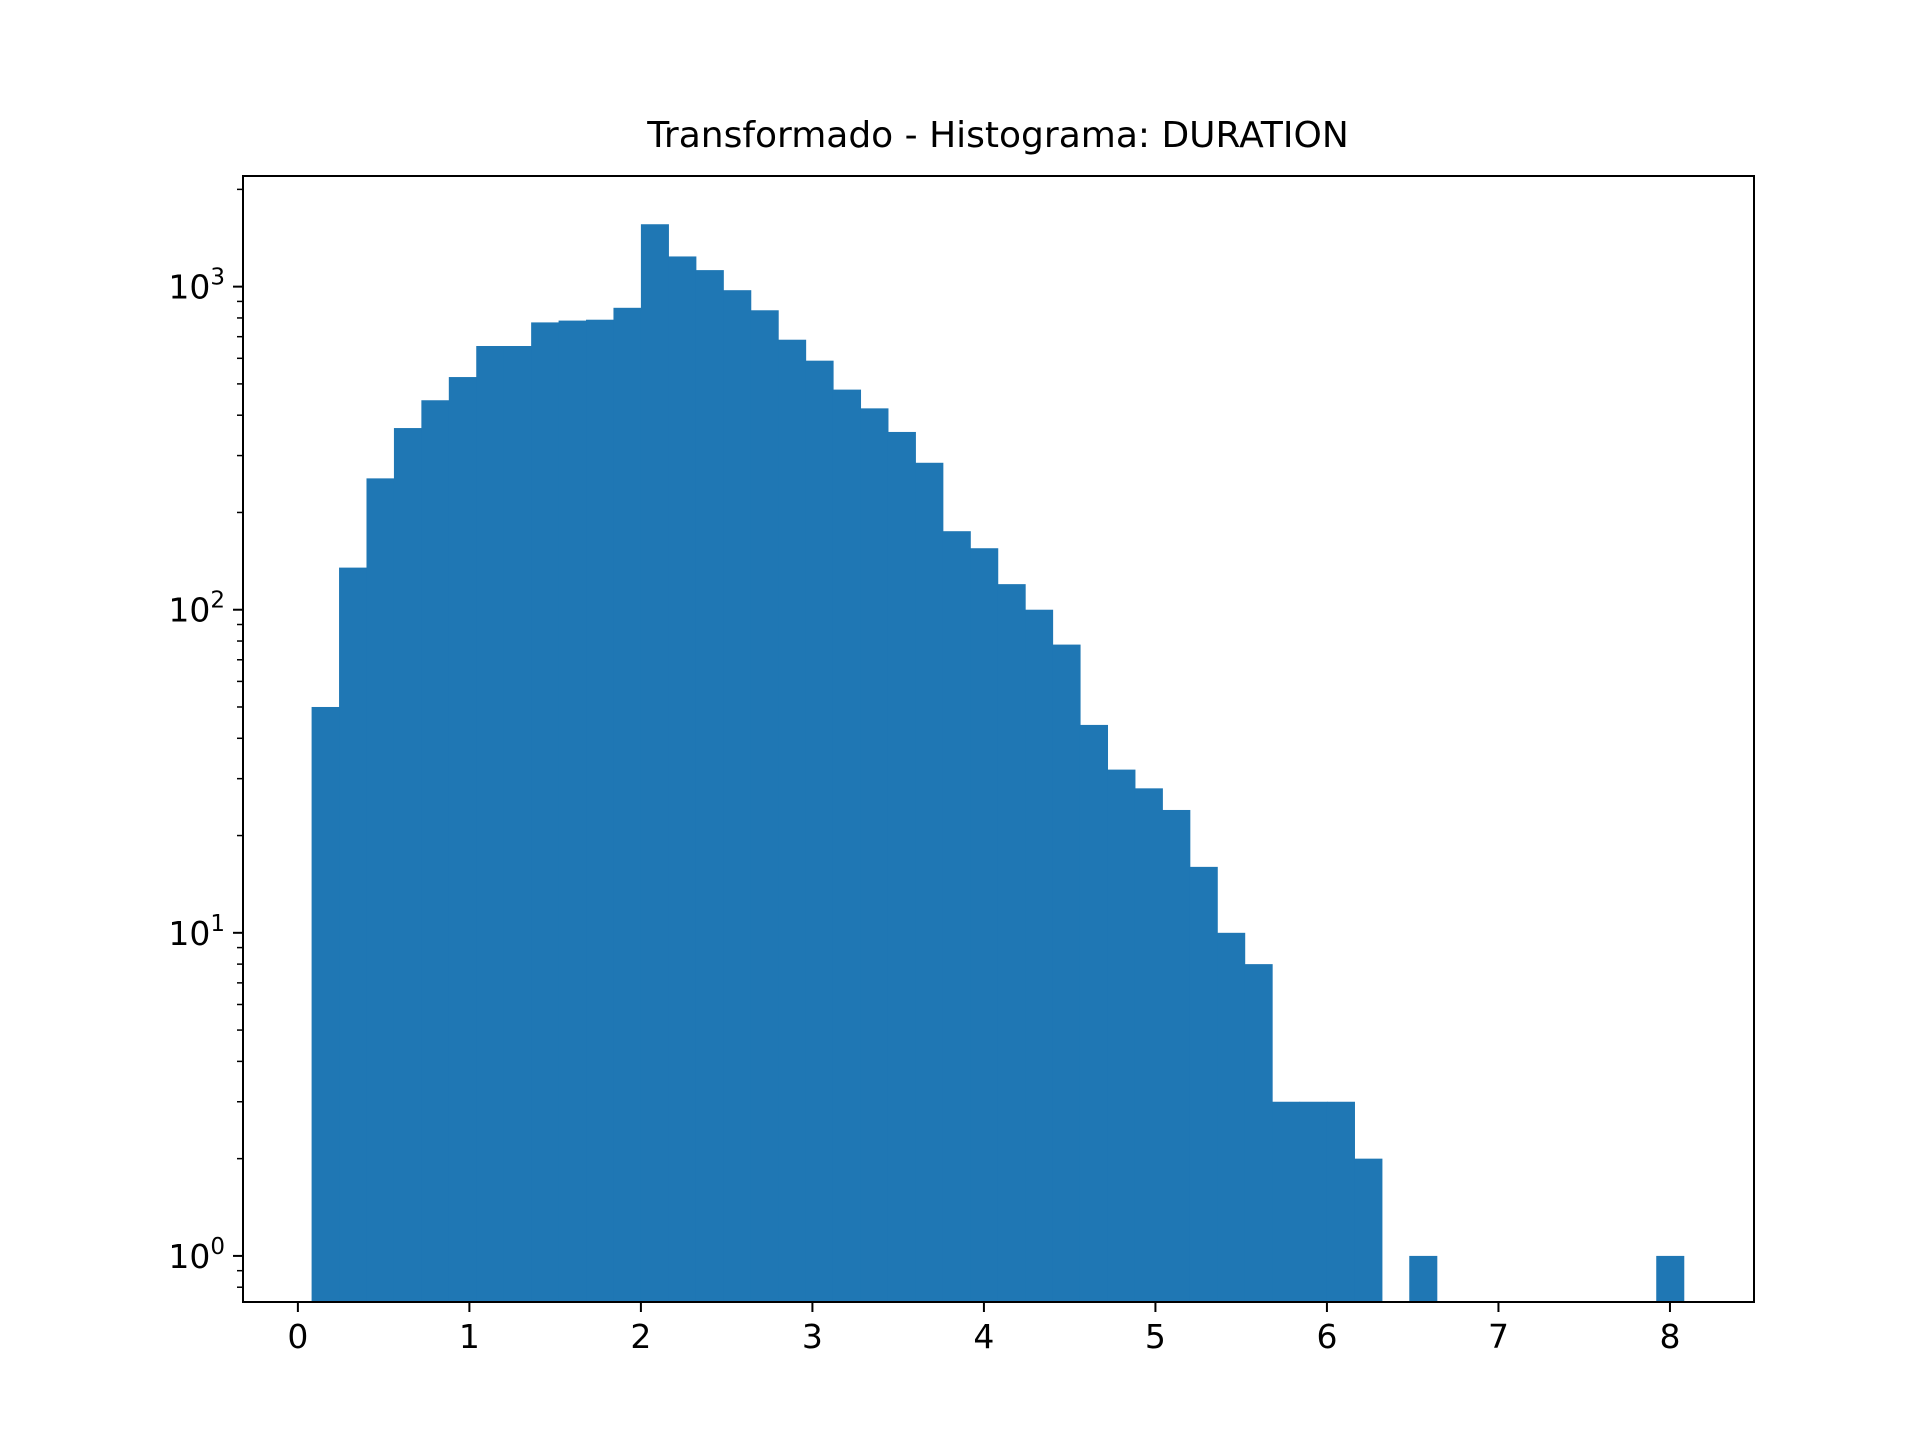 The image size is (1920, 1444). I want to click on y-tick-label: 10¹, so click(196, 932).